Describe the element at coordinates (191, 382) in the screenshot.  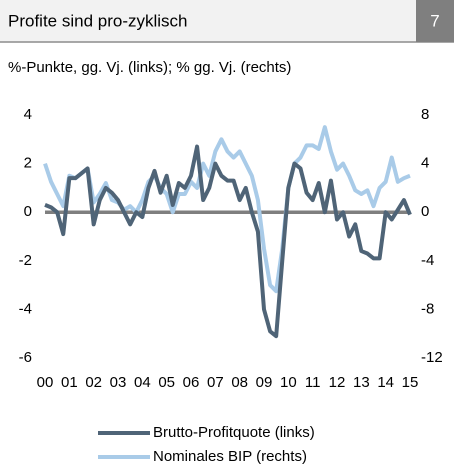
I see `x-tick-label: 06` at that location.